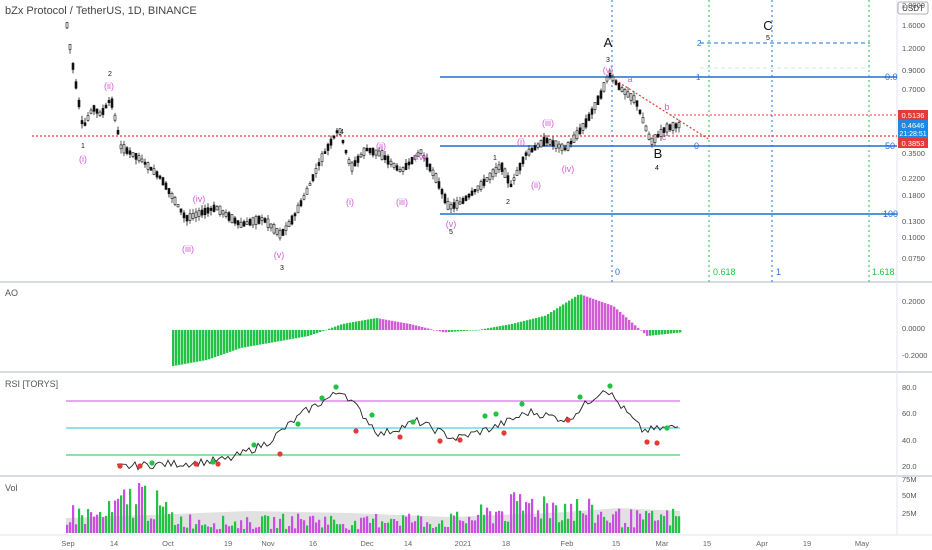  What do you see at coordinates (913, 8) in the screenshot?
I see `currency-badge` at bounding box center [913, 8].